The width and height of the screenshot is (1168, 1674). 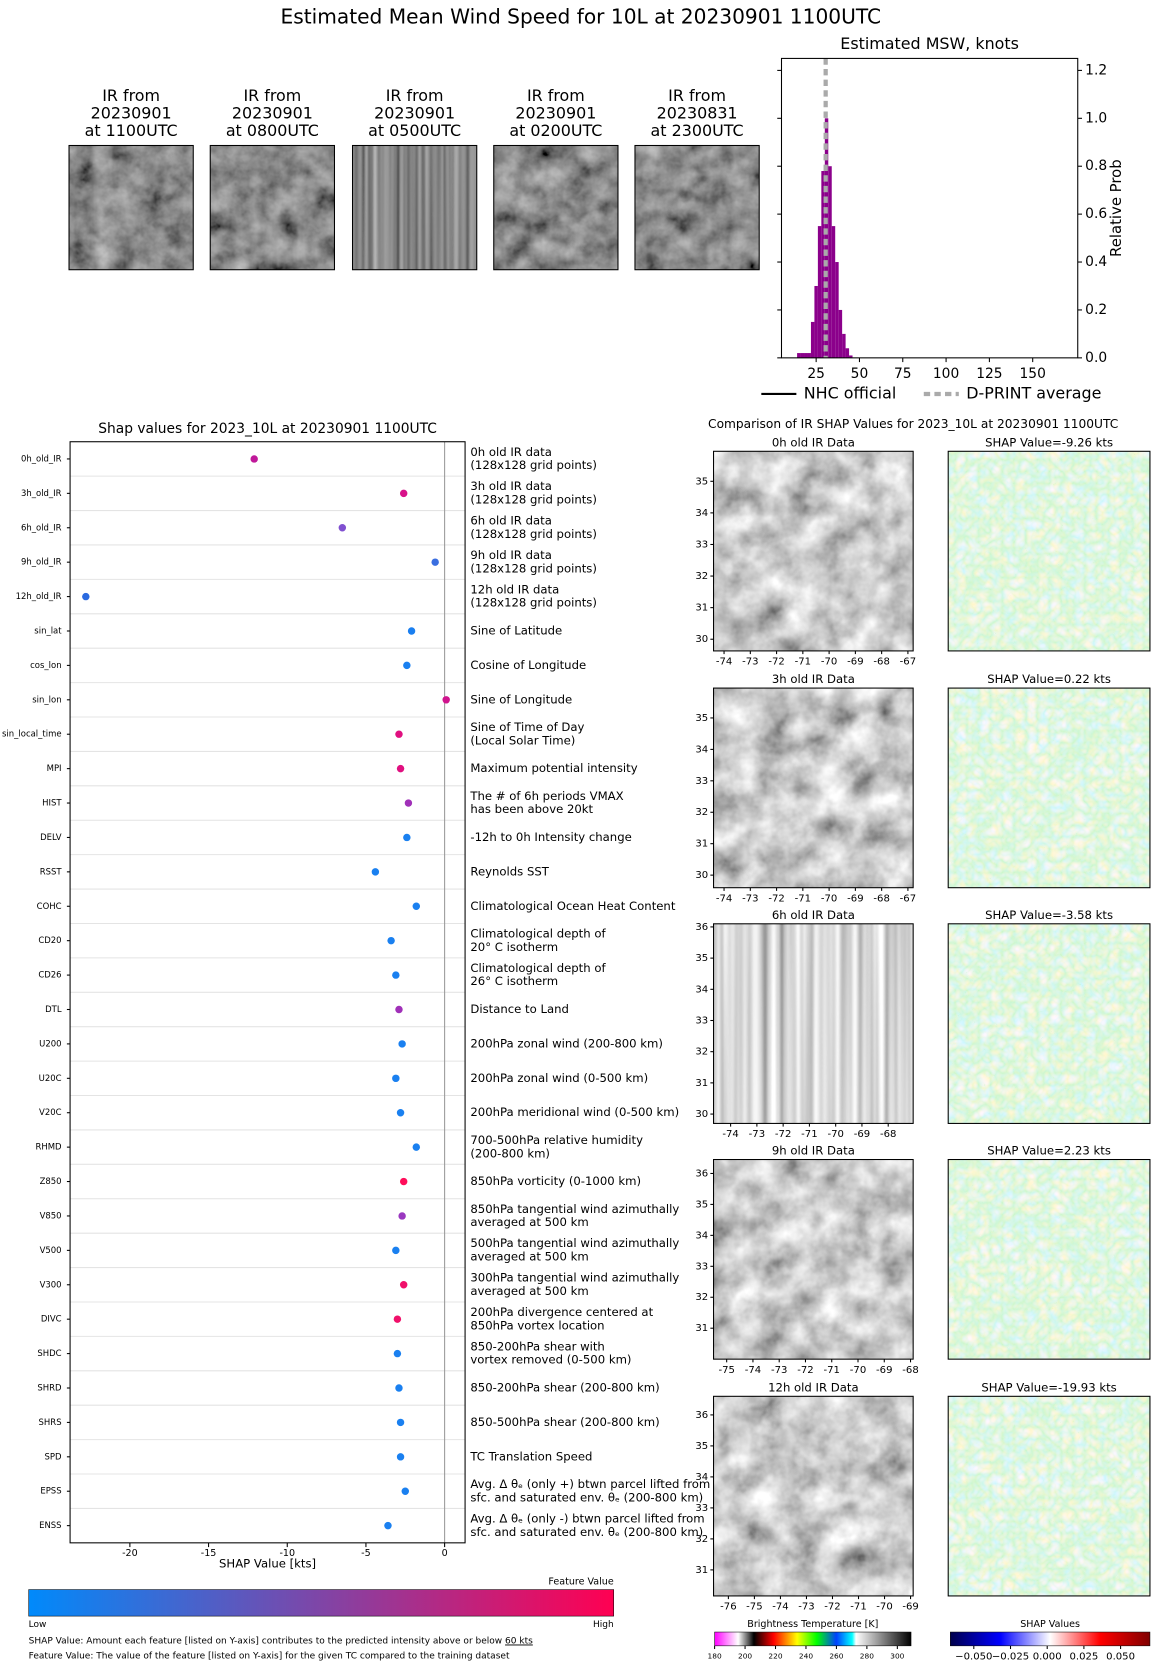 I want to click on feature-description: 12h old IR data, so click(x=514, y=589).